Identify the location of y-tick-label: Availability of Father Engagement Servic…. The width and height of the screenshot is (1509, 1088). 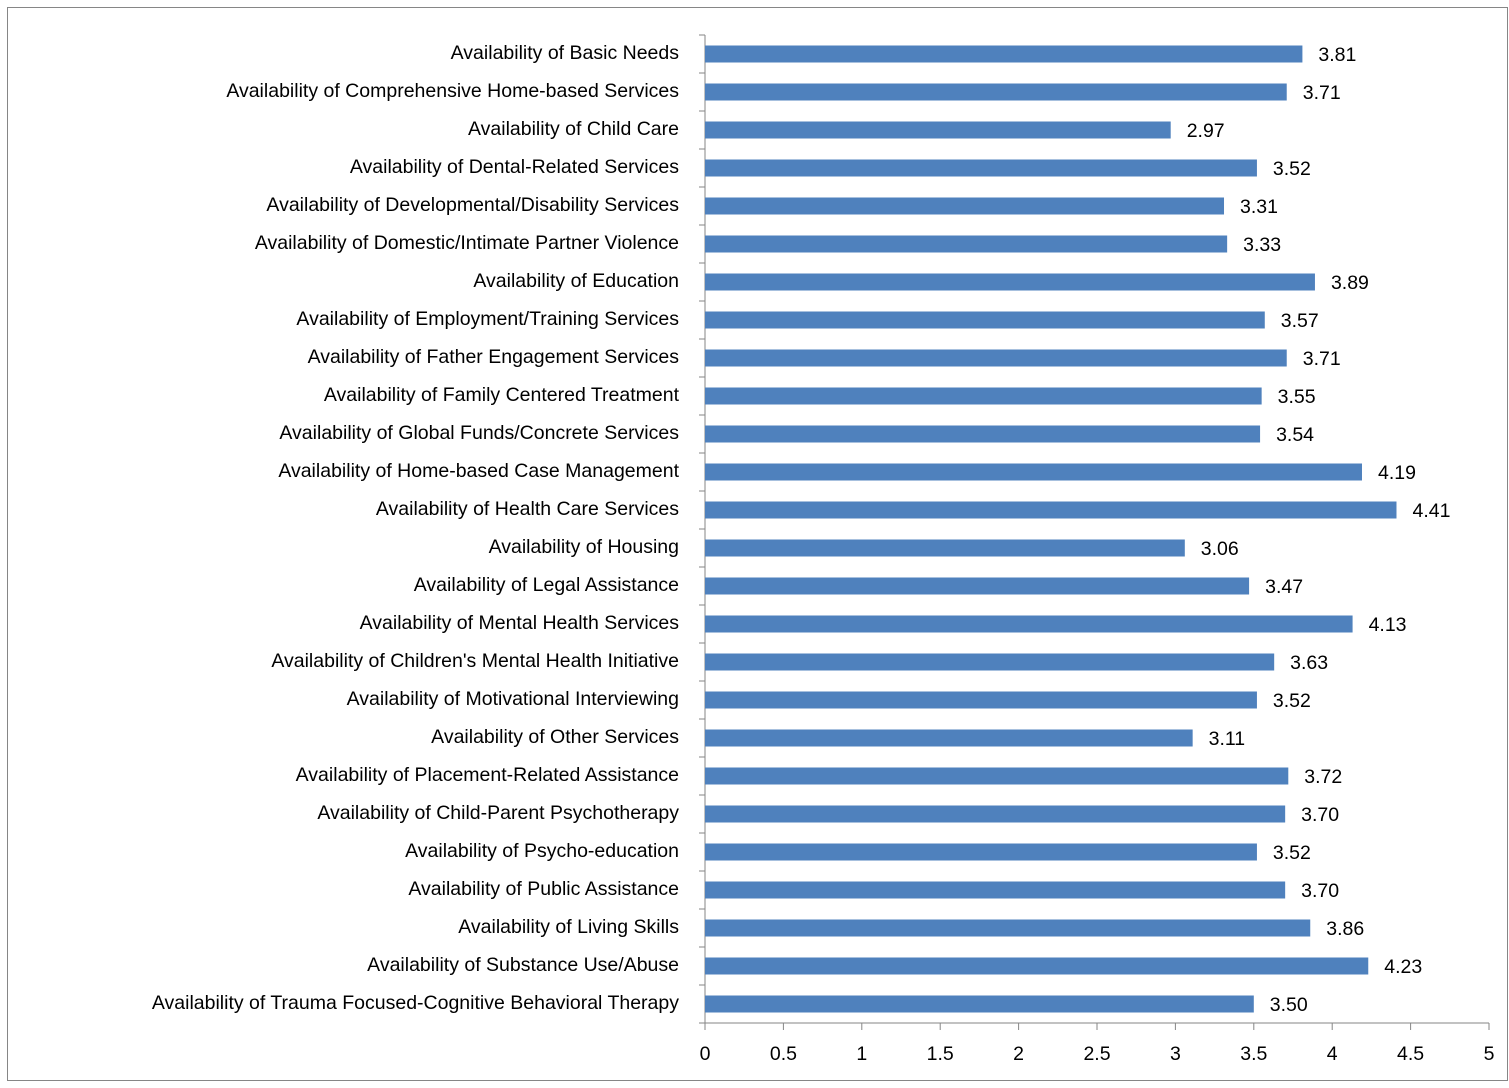
(494, 357).